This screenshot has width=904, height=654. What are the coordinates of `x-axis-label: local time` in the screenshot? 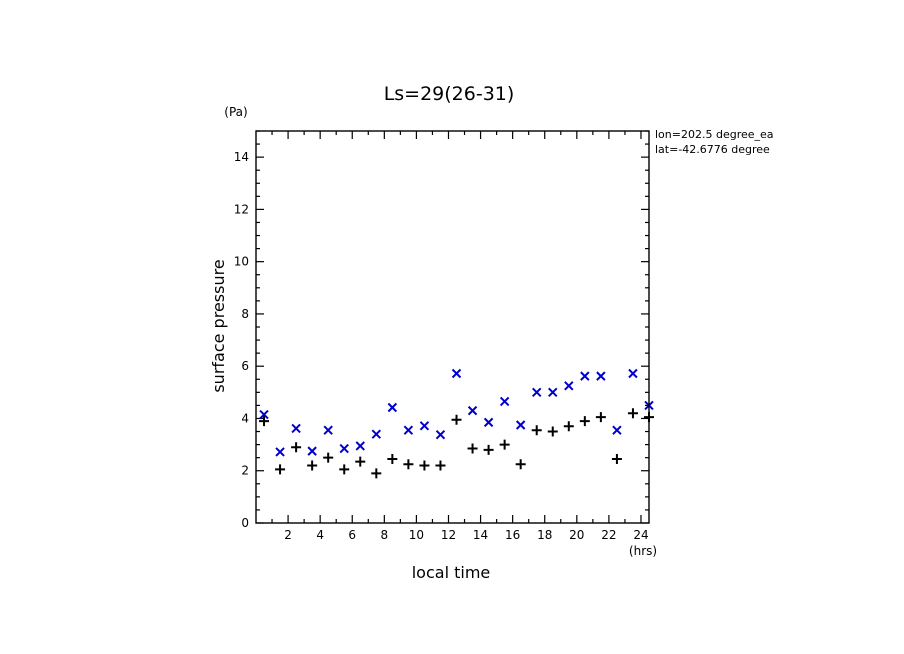 It's located at (451, 572).